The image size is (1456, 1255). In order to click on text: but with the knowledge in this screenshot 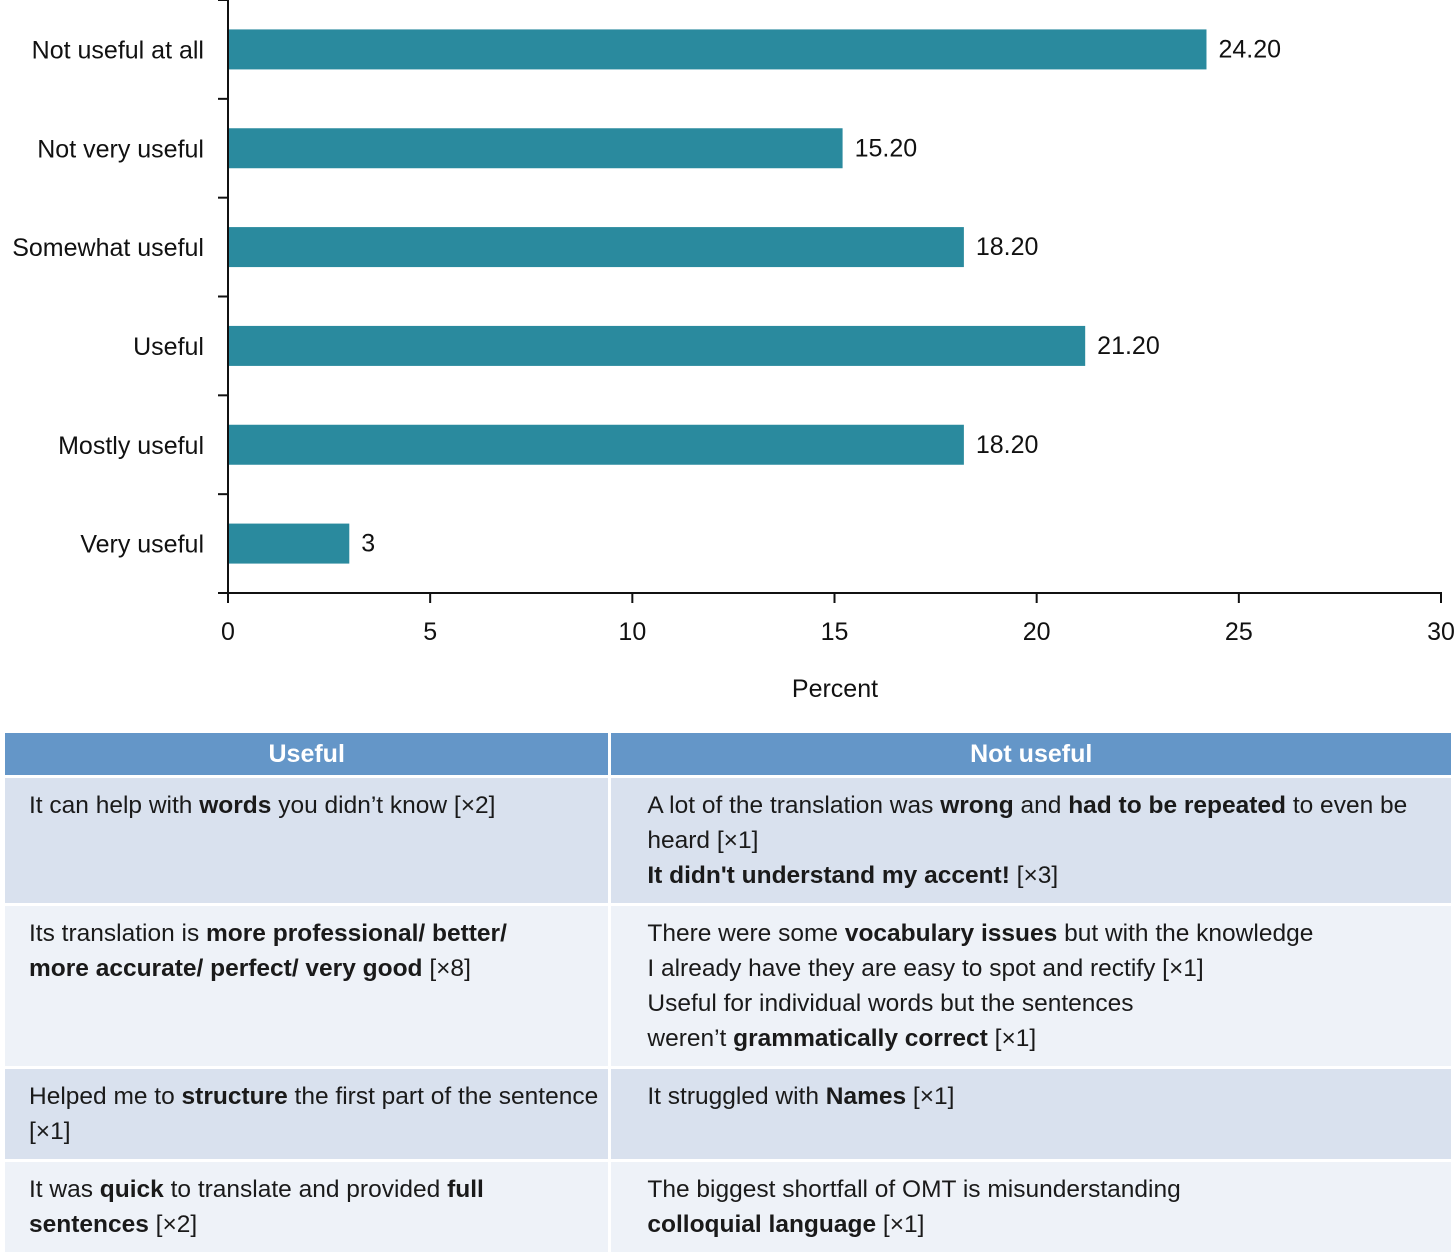, I will do `click(1185, 933)`.